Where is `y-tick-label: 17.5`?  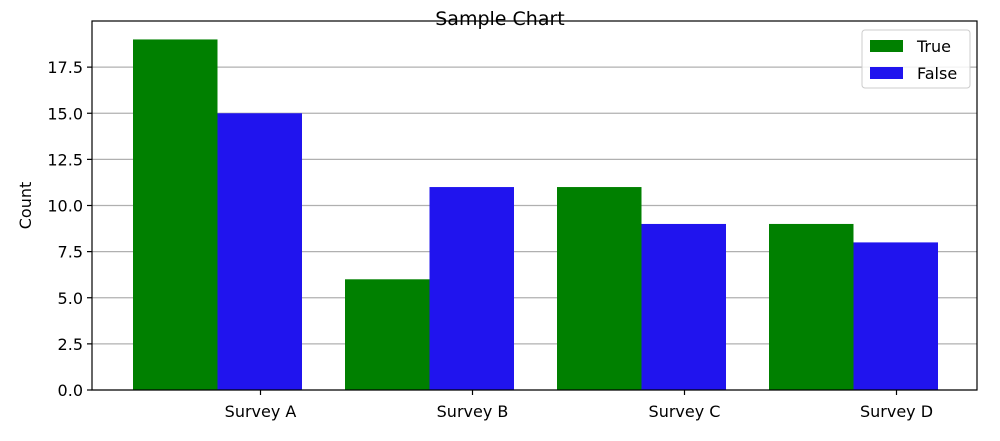 y-tick-label: 17.5 is located at coordinates (65, 67).